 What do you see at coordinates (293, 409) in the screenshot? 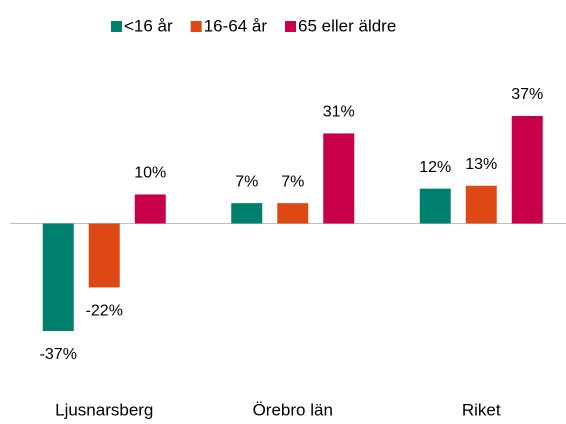
I see `x-tick-label: Örebro län` at bounding box center [293, 409].